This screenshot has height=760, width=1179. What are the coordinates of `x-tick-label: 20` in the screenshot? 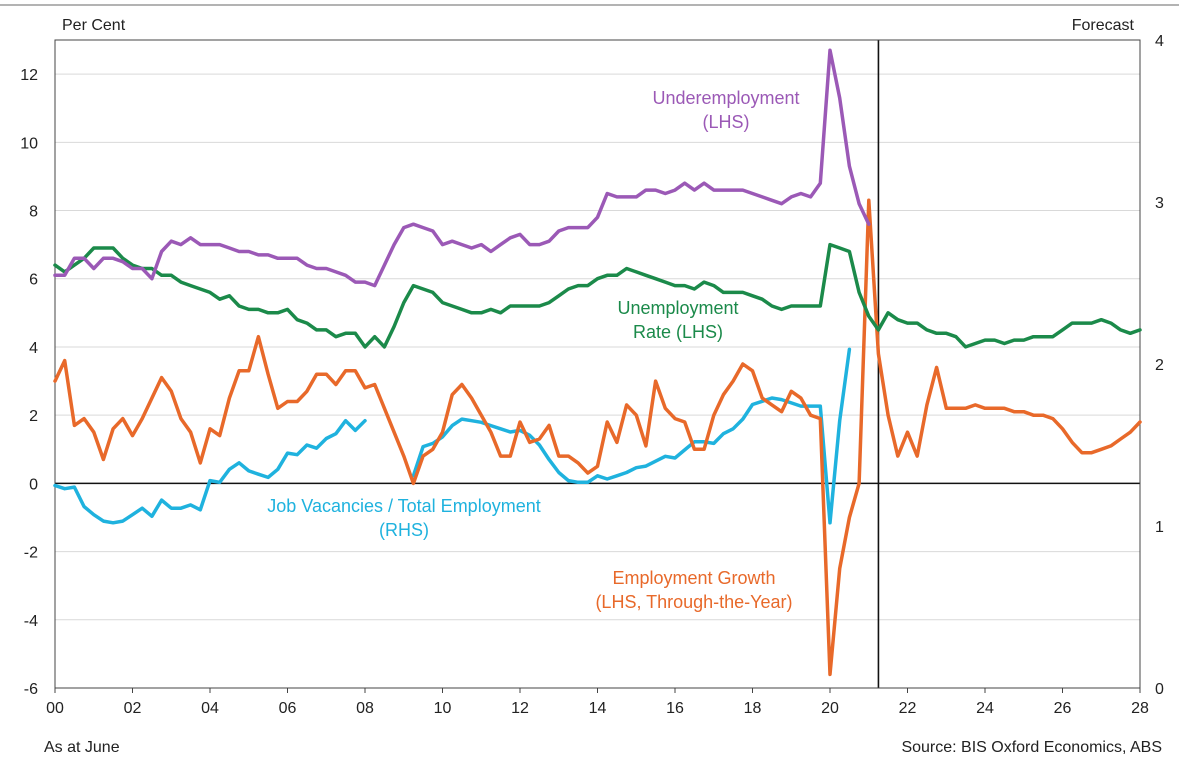 It's located at (830, 708).